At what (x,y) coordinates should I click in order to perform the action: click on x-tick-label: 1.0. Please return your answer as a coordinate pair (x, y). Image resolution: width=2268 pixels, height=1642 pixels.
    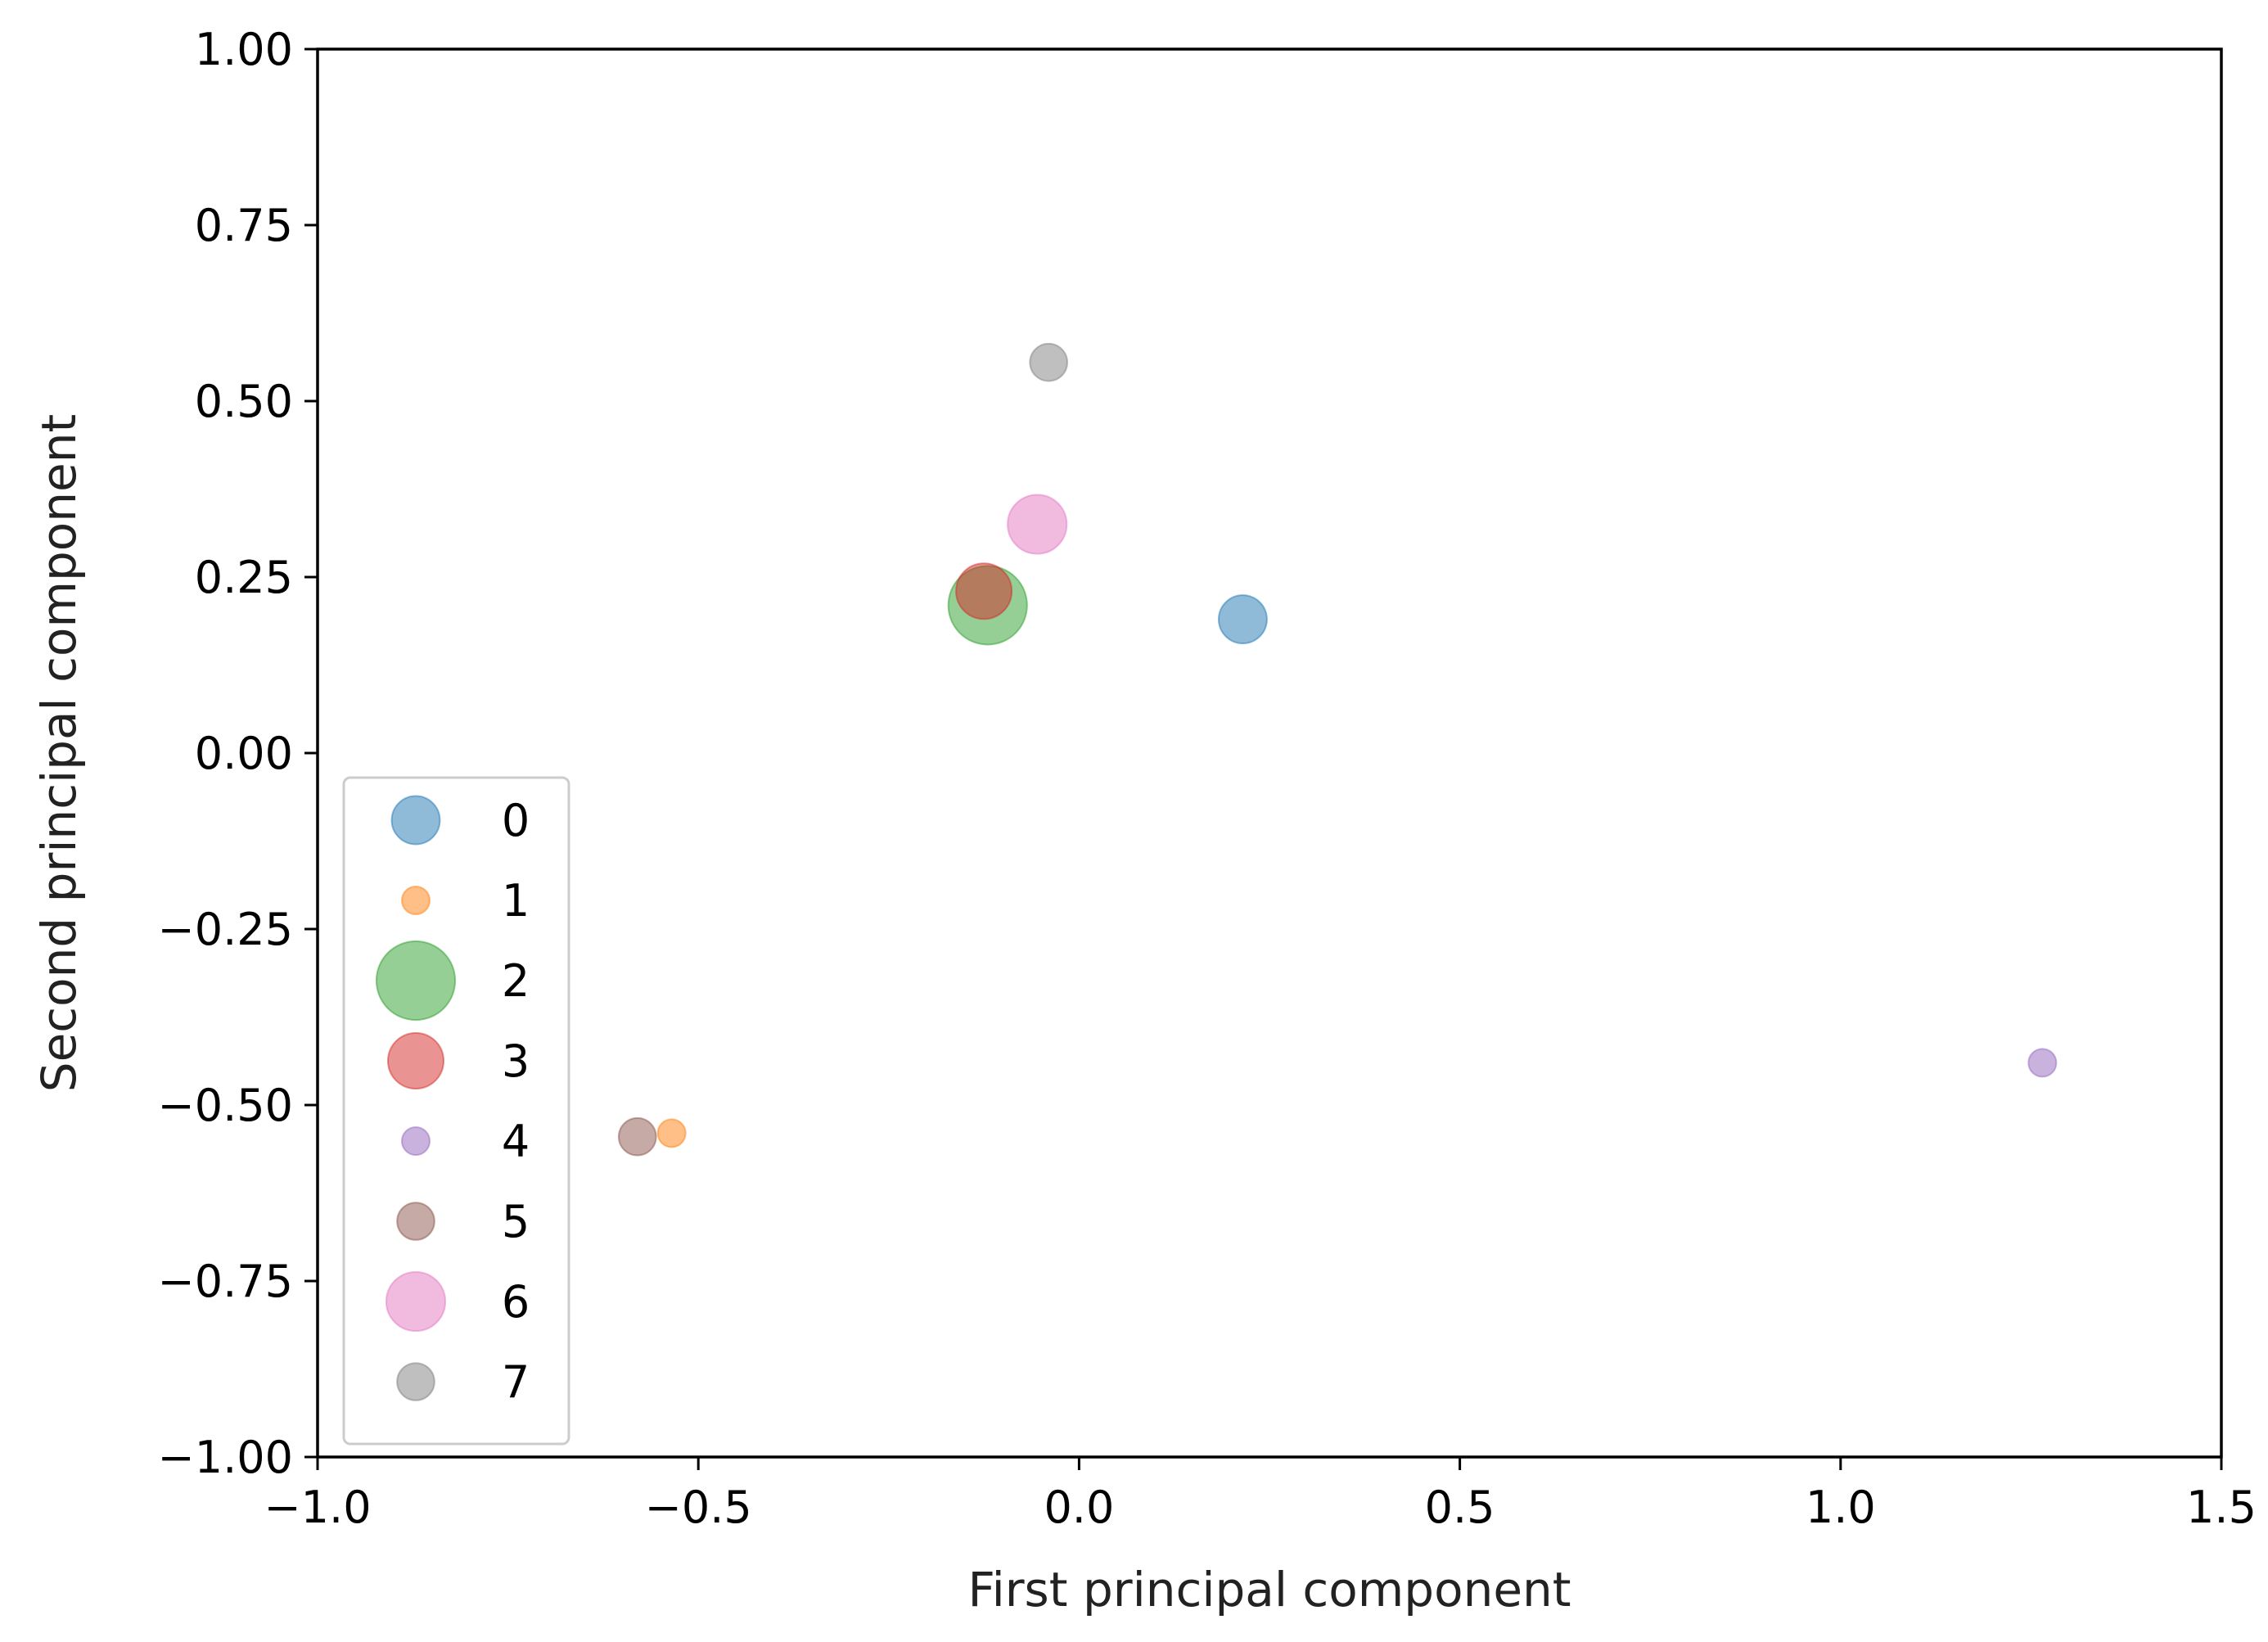
    Looking at the image, I should click on (1841, 1507).